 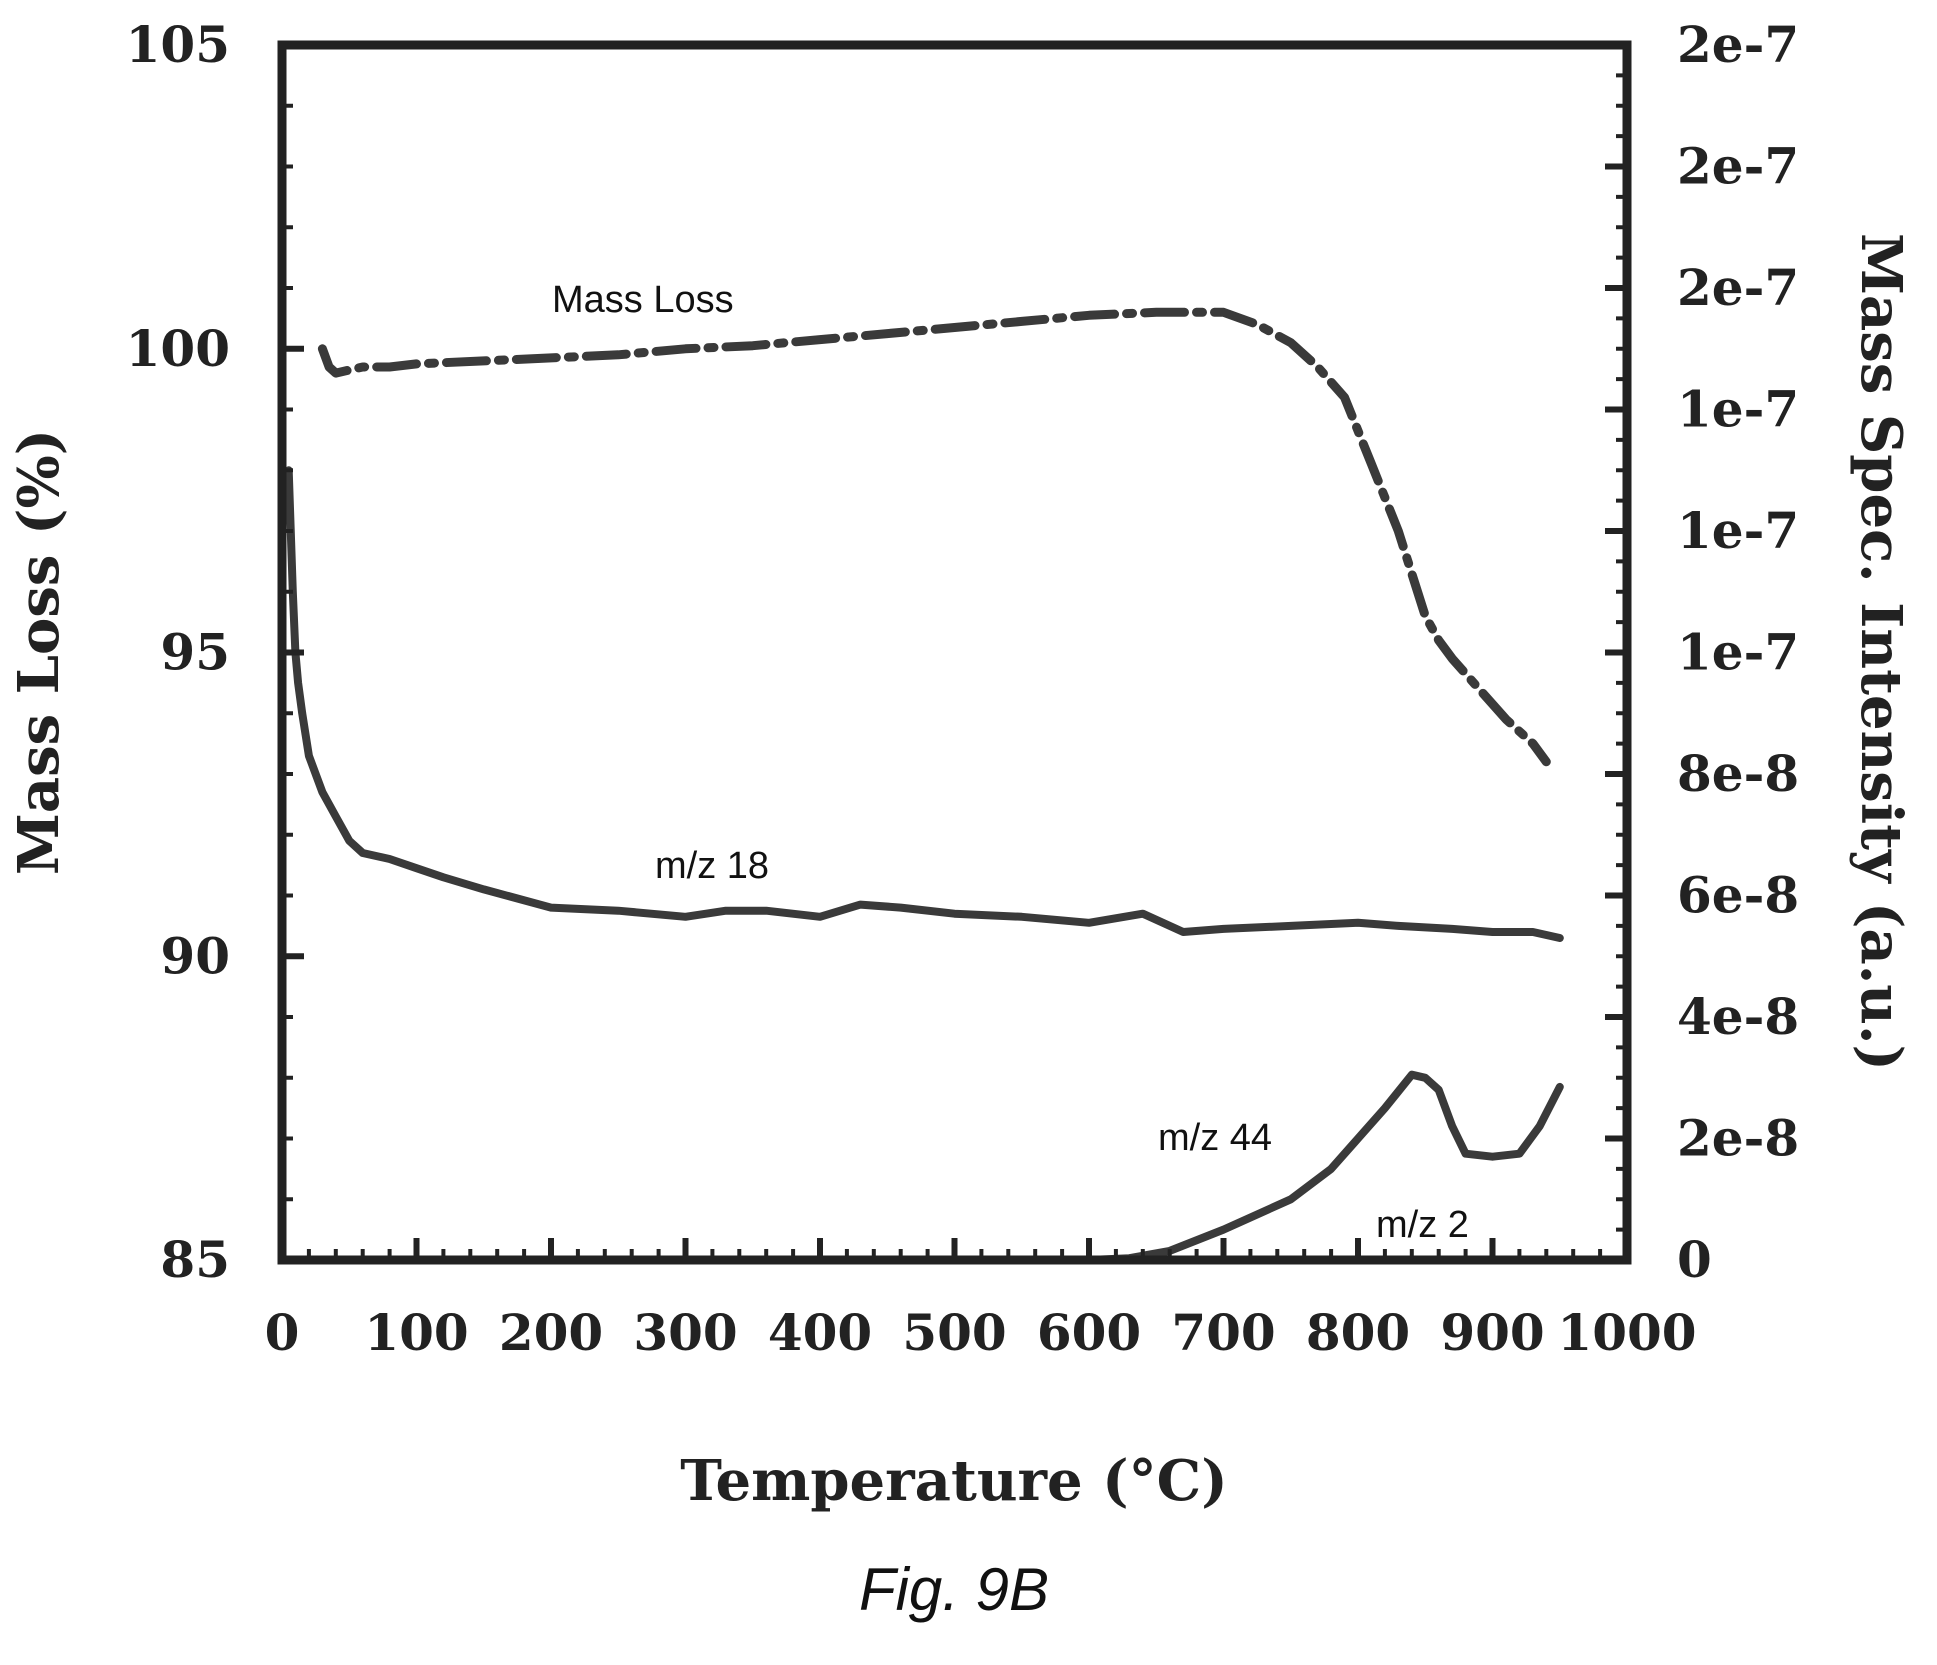 What do you see at coordinates (1089, 1332) in the screenshot?
I see `x-tick-label: 600` at bounding box center [1089, 1332].